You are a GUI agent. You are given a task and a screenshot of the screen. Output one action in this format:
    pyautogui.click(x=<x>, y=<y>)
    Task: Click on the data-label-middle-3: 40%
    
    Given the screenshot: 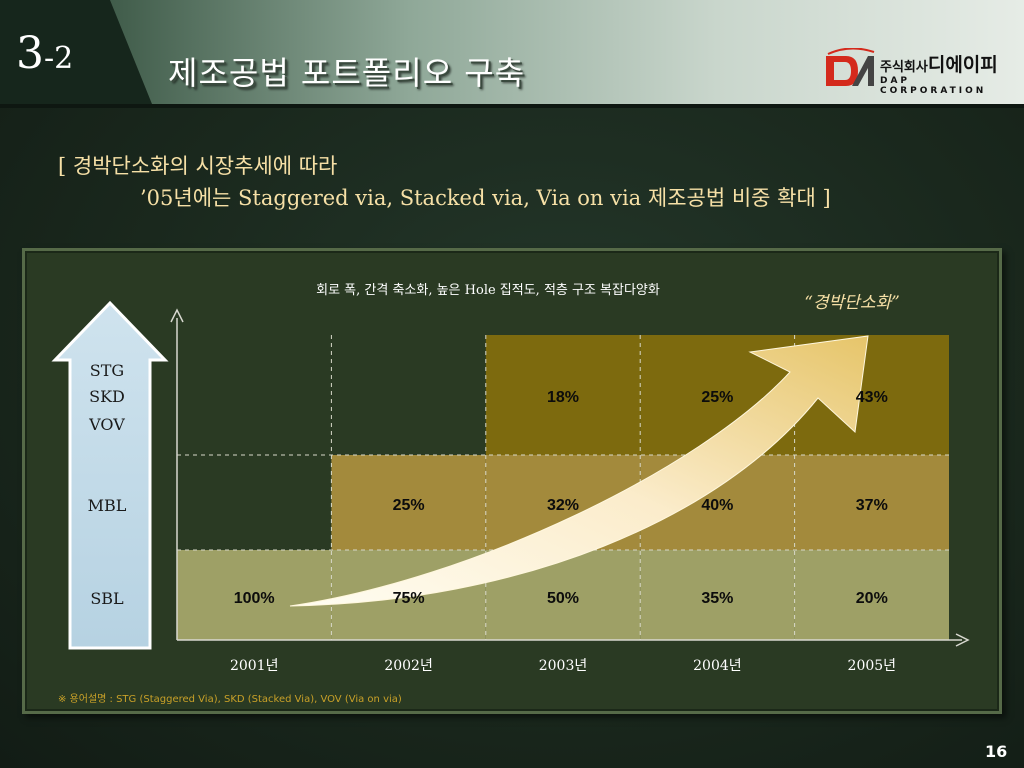 What is the action you would take?
    pyautogui.click(x=717, y=505)
    